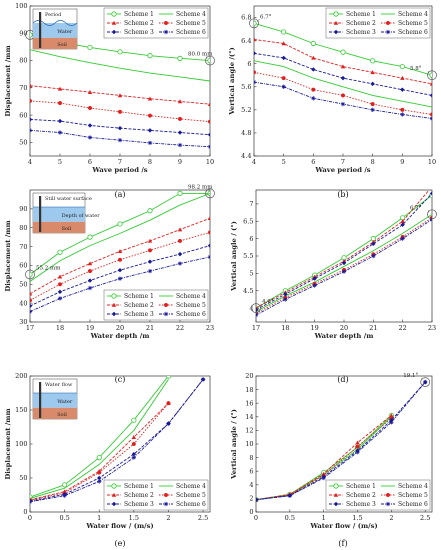  I want to click on x-tick-label: 2.5, so click(203, 518).